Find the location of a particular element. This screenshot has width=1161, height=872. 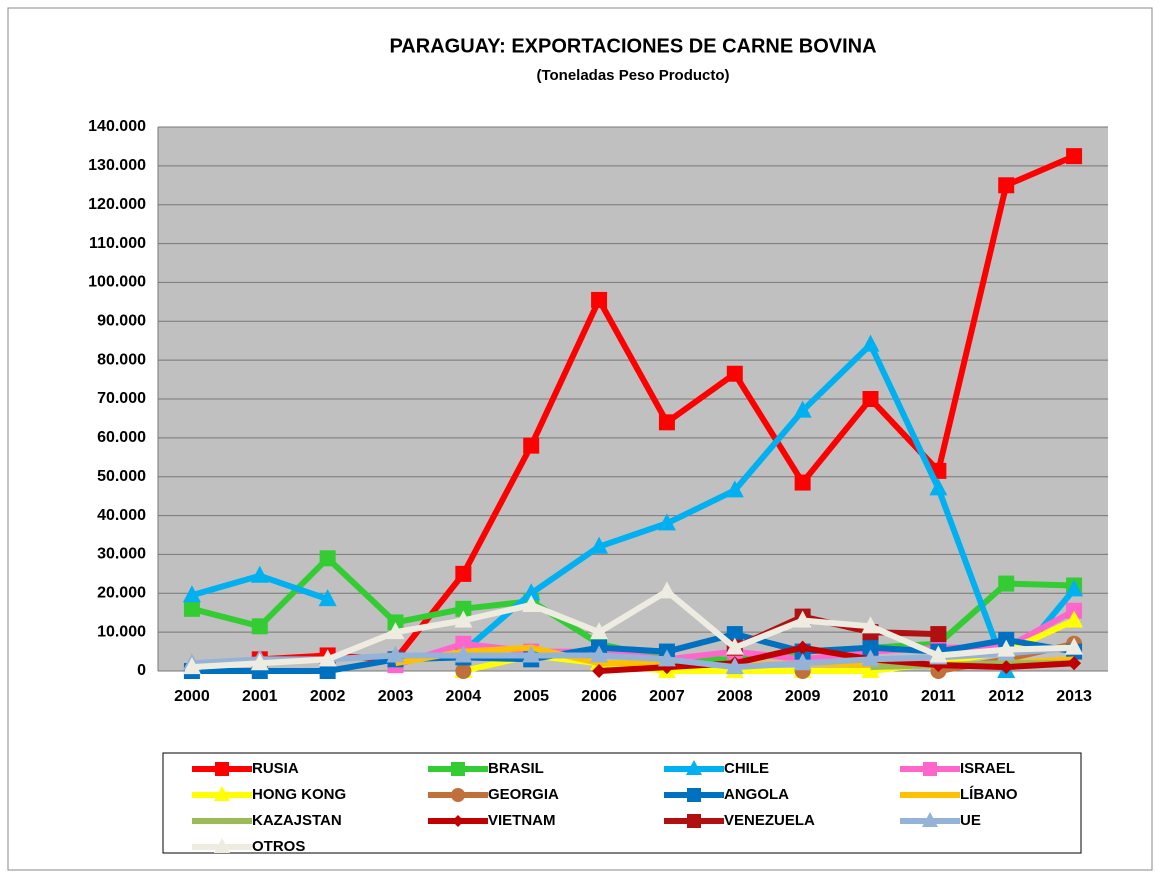

y-tick-label: 60.000 is located at coordinates (121, 437).